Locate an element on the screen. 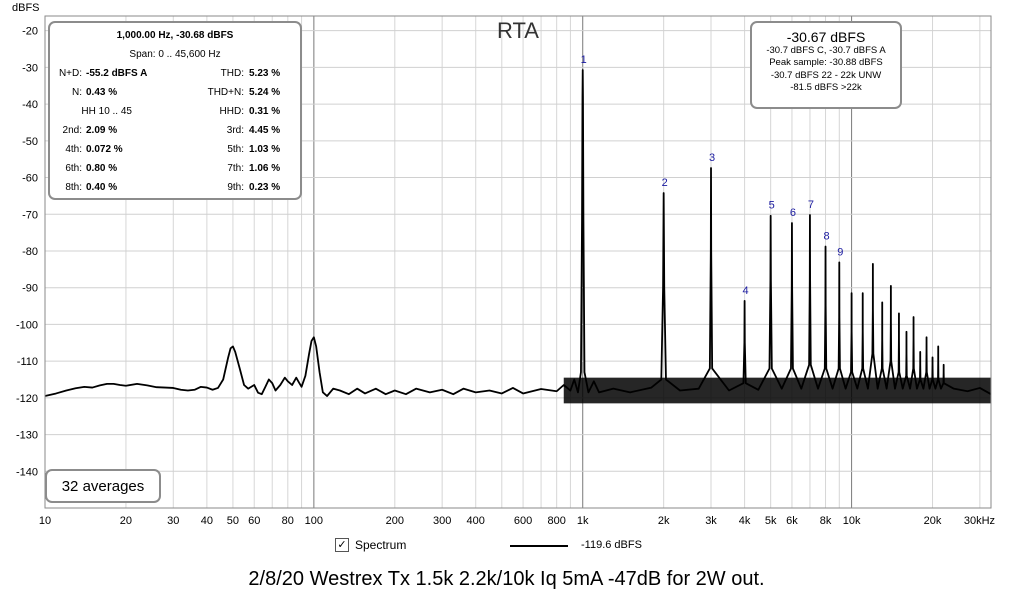 This screenshot has width=1013, height=602. harmonic-label: 7 is located at coordinates (811, 205).